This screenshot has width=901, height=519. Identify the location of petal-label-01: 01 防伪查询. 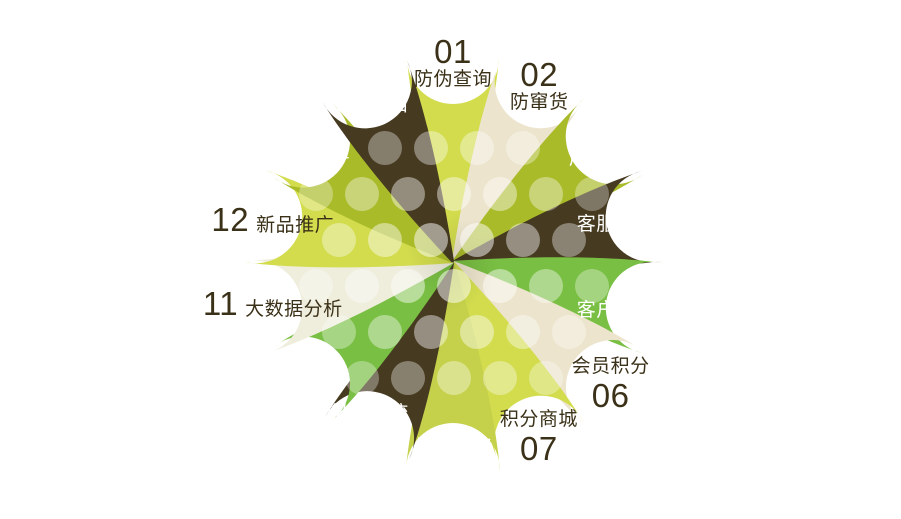
(453, 62).